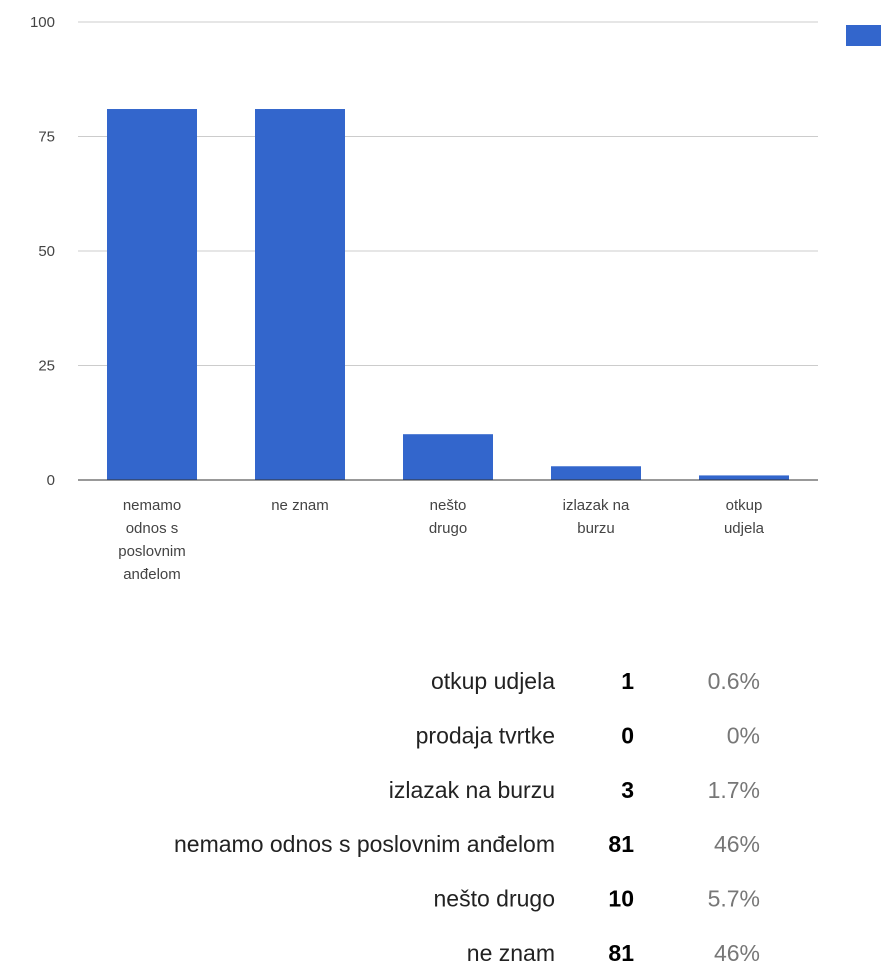  I want to click on y-tick-label: 25, so click(46, 366).